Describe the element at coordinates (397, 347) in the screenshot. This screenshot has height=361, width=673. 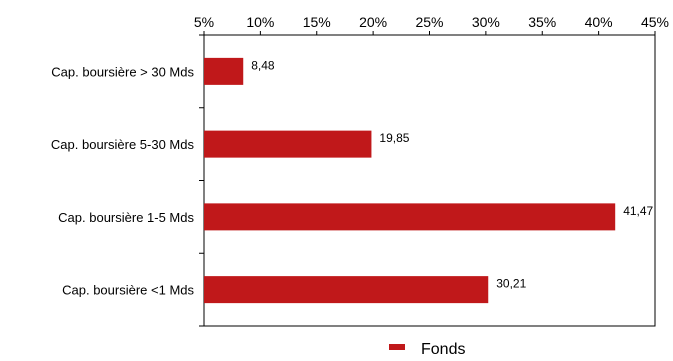
I see `legend-swatch-fonds` at that location.